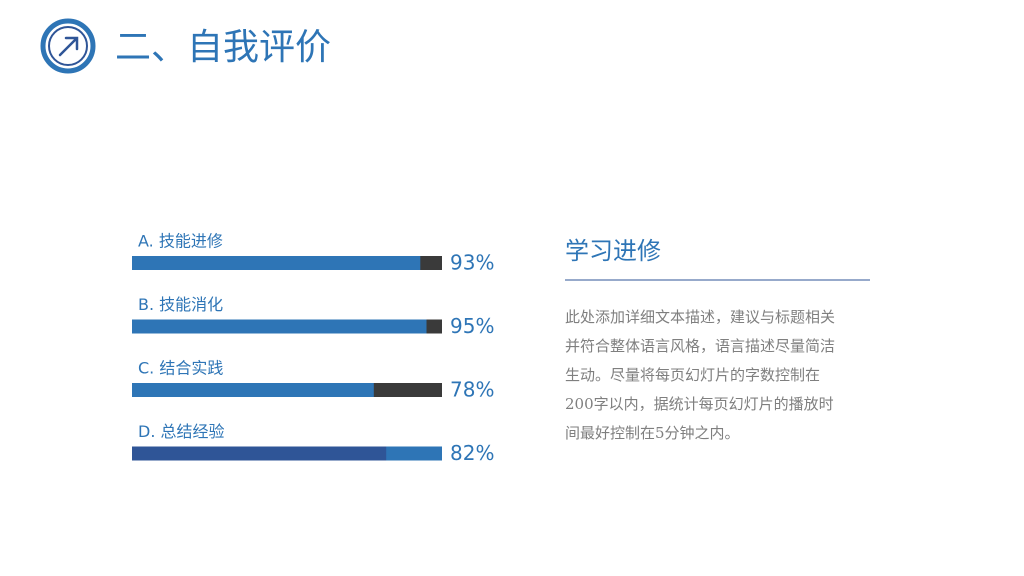 This screenshot has width=1024, height=576. What do you see at coordinates (472, 326) in the screenshot?
I see `value-label: 95%` at bounding box center [472, 326].